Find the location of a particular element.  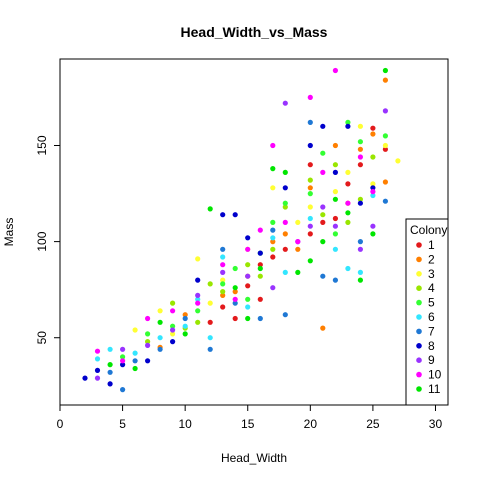

y-tick-label: 100 is located at coordinates (42, 241).